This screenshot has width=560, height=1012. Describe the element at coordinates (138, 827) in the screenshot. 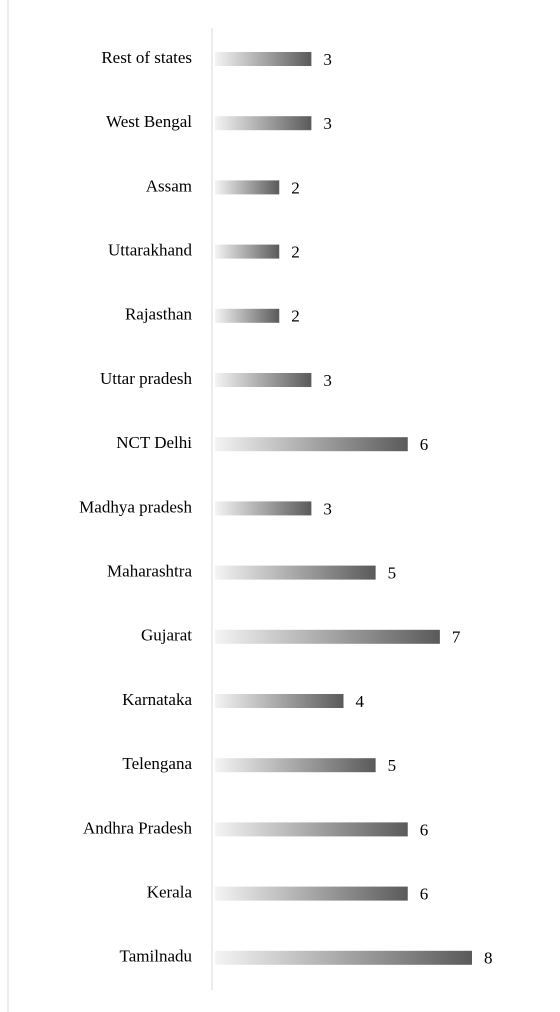

I see `category-label: Andhra Pradesh` at that location.